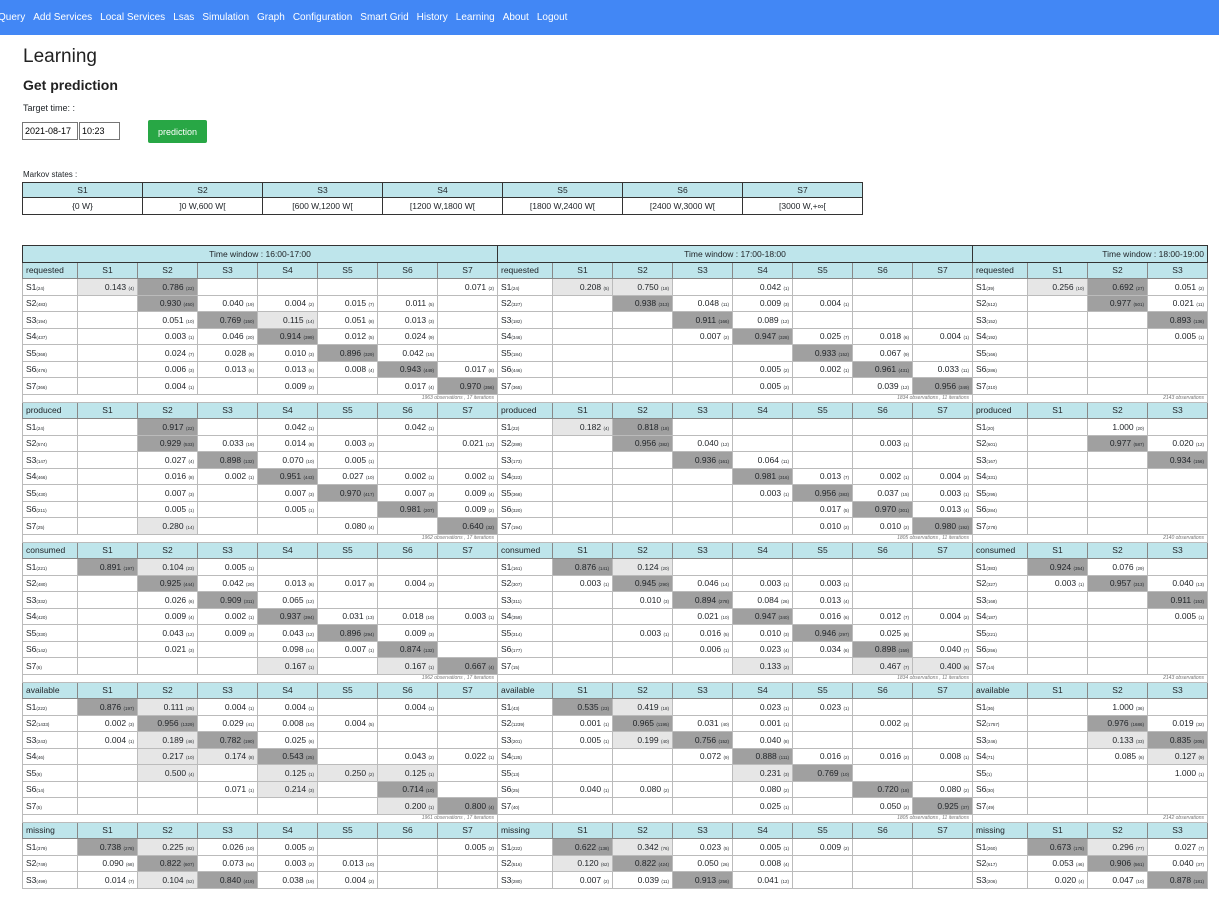 The width and height of the screenshot is (1219, 913). I want to click on nav-item-configuration: Configuration, so click(322, 17).